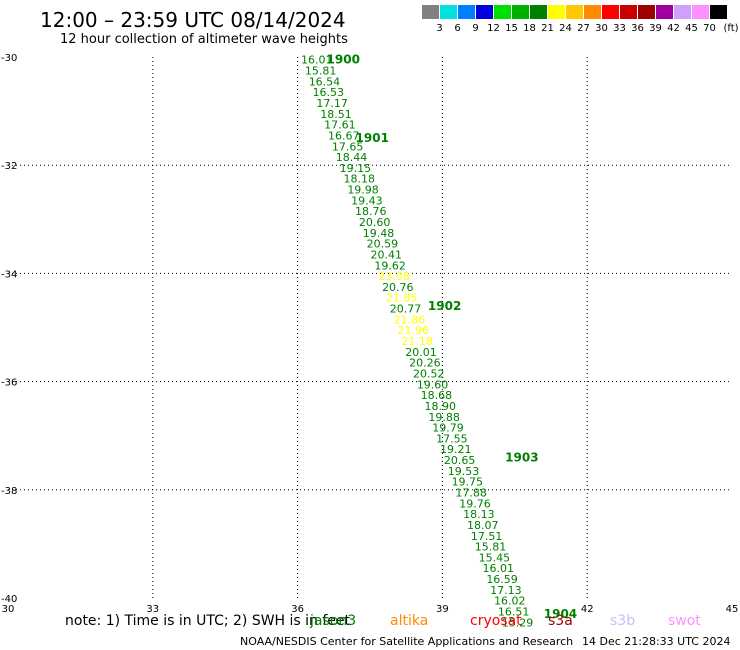 This screenshot has height=650, width=740. What do you see at coordinates (583, 28) in the screenshot?
I see `legend-label: 27` at bounding box center [583, 28].